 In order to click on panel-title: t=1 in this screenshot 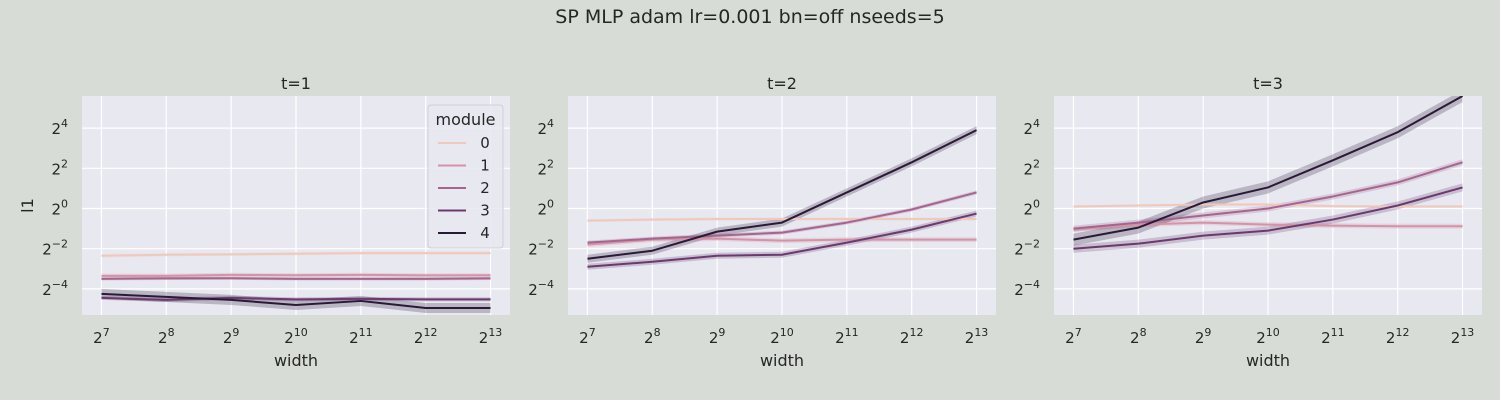, I will do `click(296, 83)`.